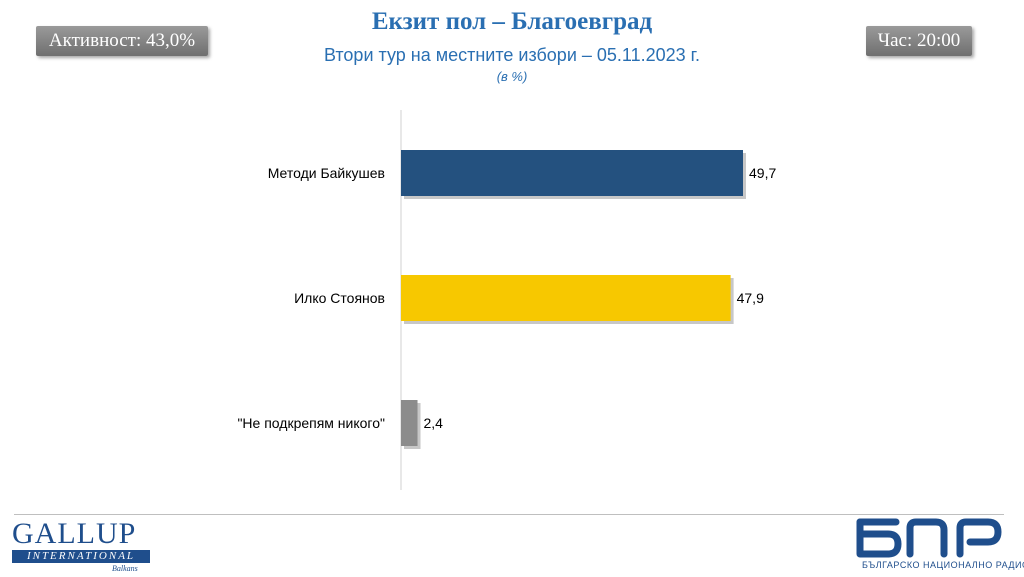 Image resolution: width=1024 pixels, height=577 pixels. I want to click on bnr-logo: БЪЛГАРСКО НАЦИОНАЛНО РАДИО, so click(938, 545).